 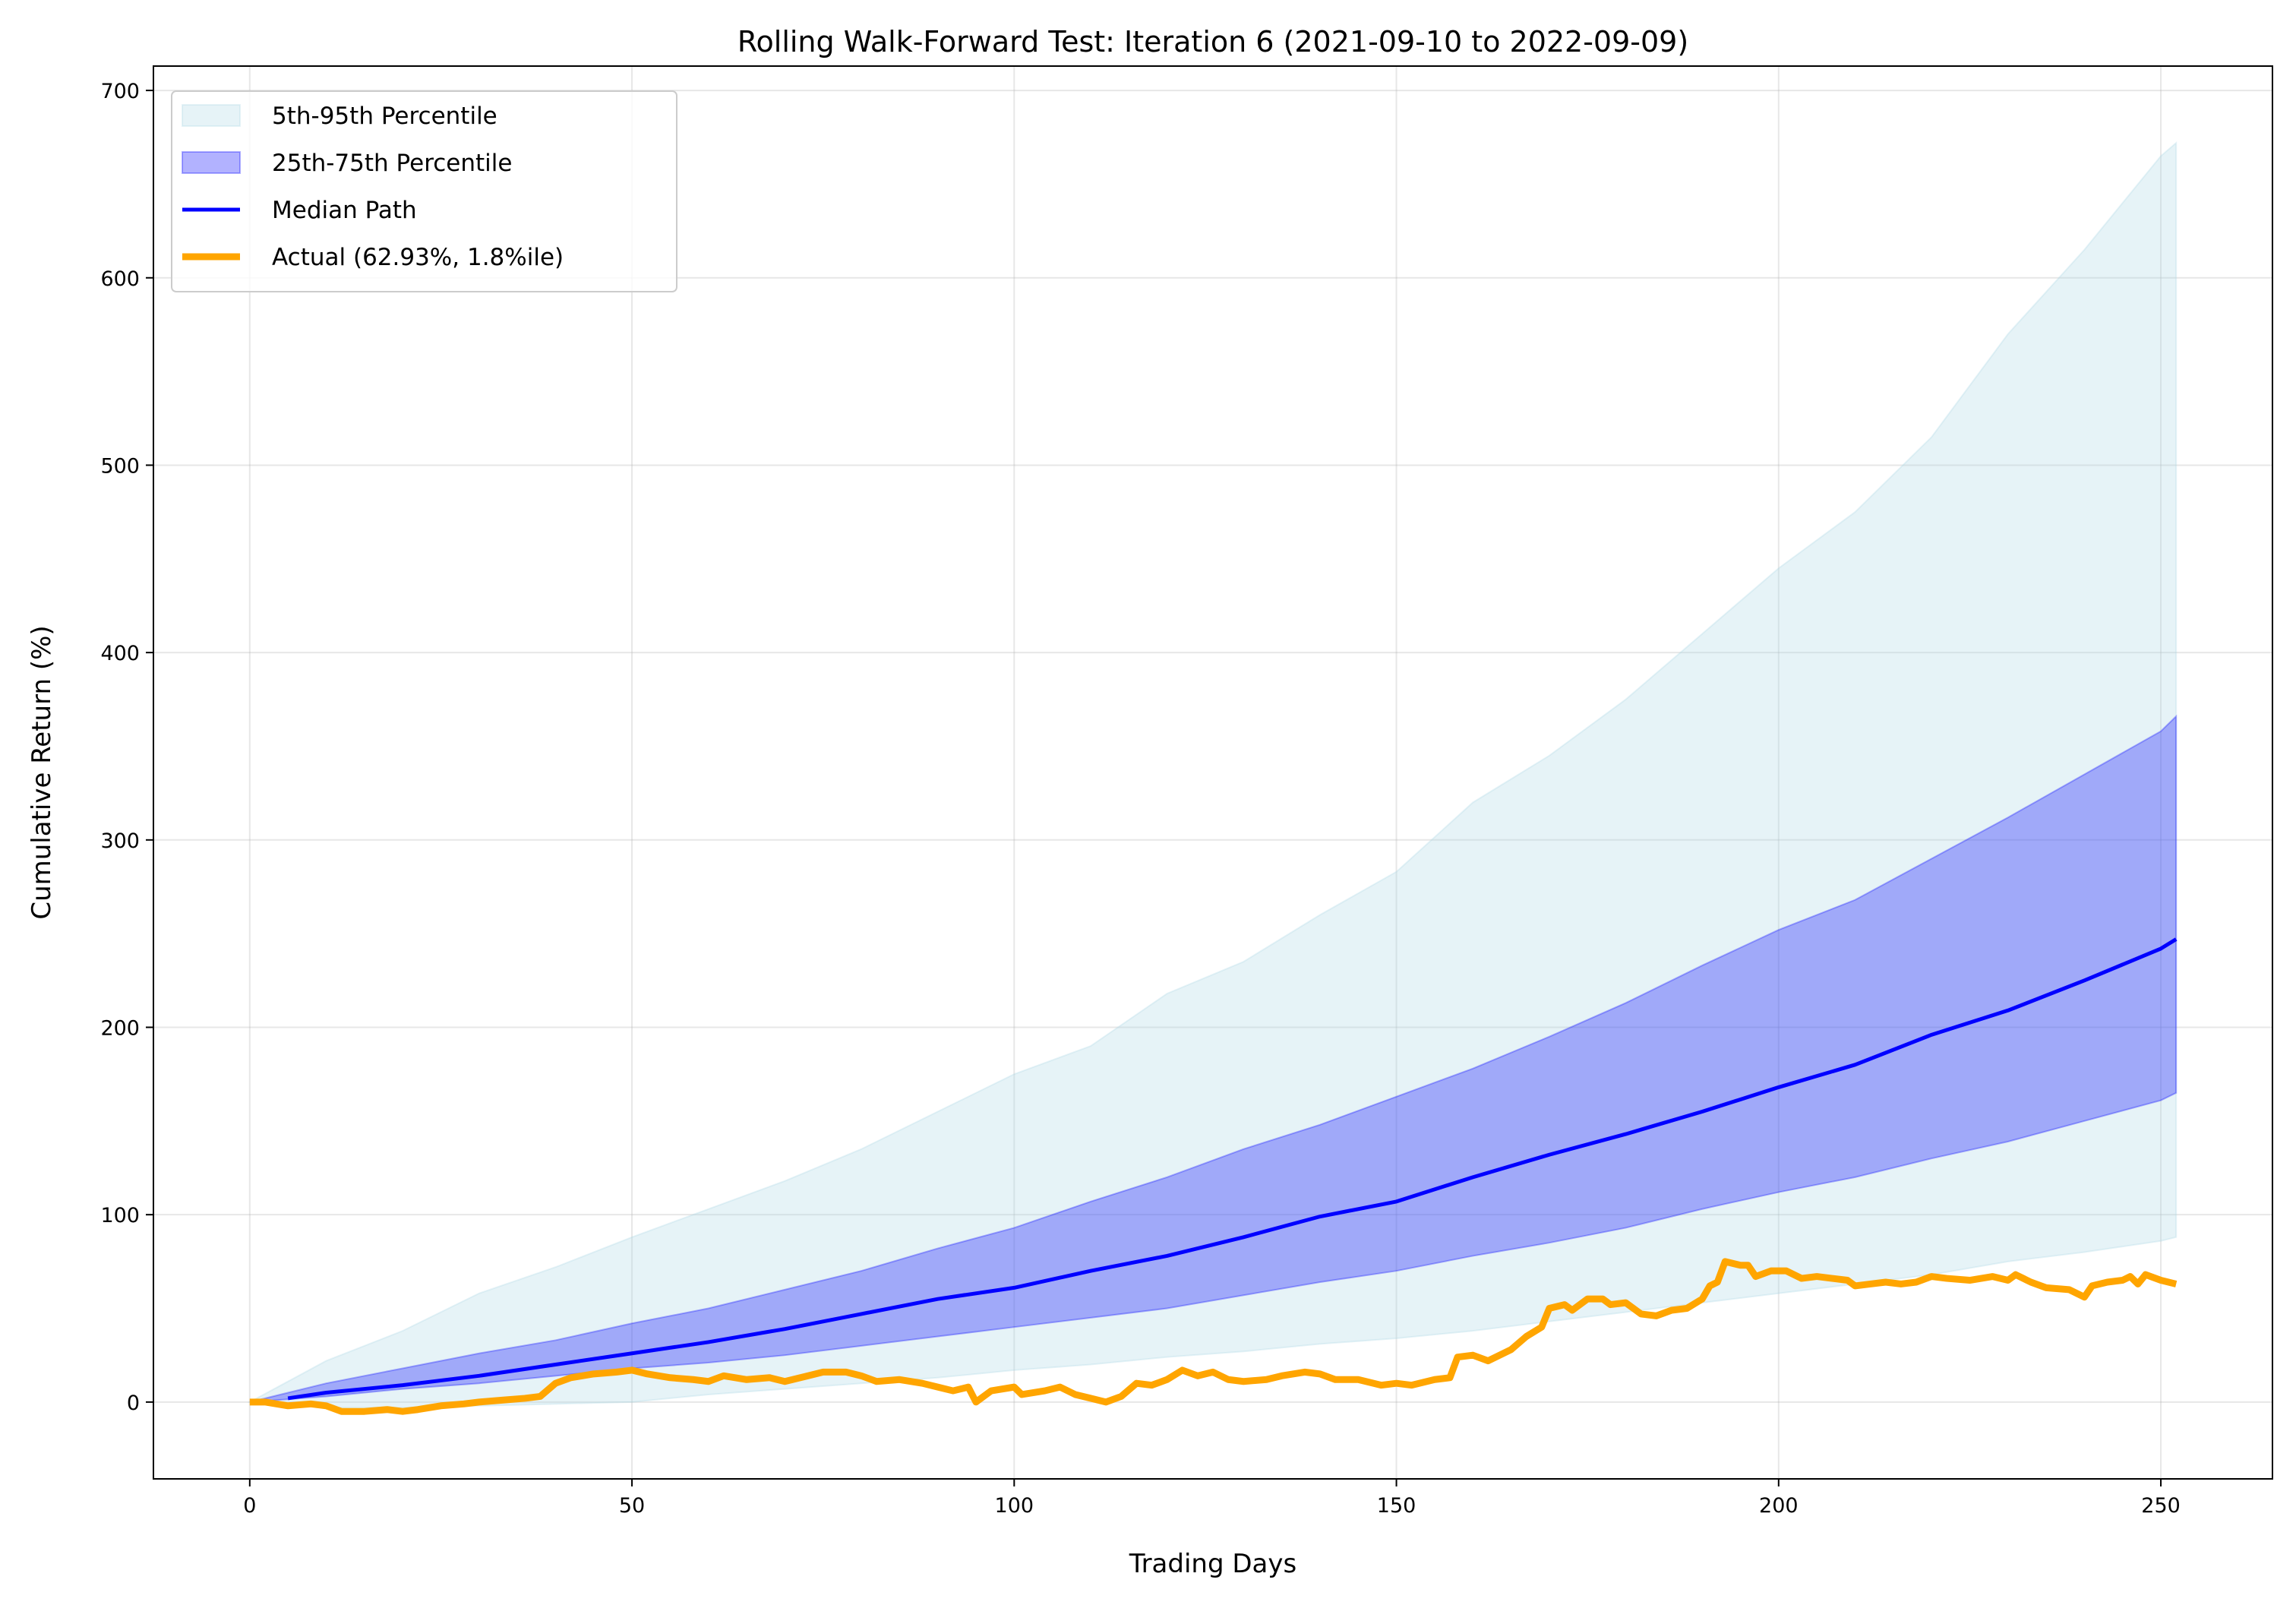 What do you see at coordinates (120, 653) in the screenshot?
I see `y-tick-label: 400` at bounding box center [120, 653].